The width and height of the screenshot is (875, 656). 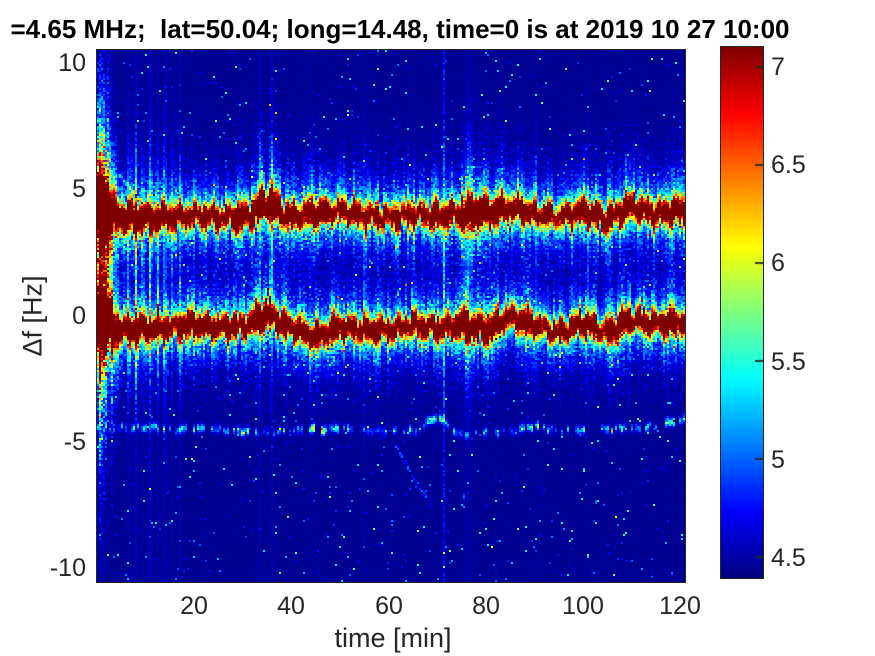 What do you see at coordinates (194, 606) in the screenshot?
I see `x-tick-label: 20` at bounding box center [194, 606].